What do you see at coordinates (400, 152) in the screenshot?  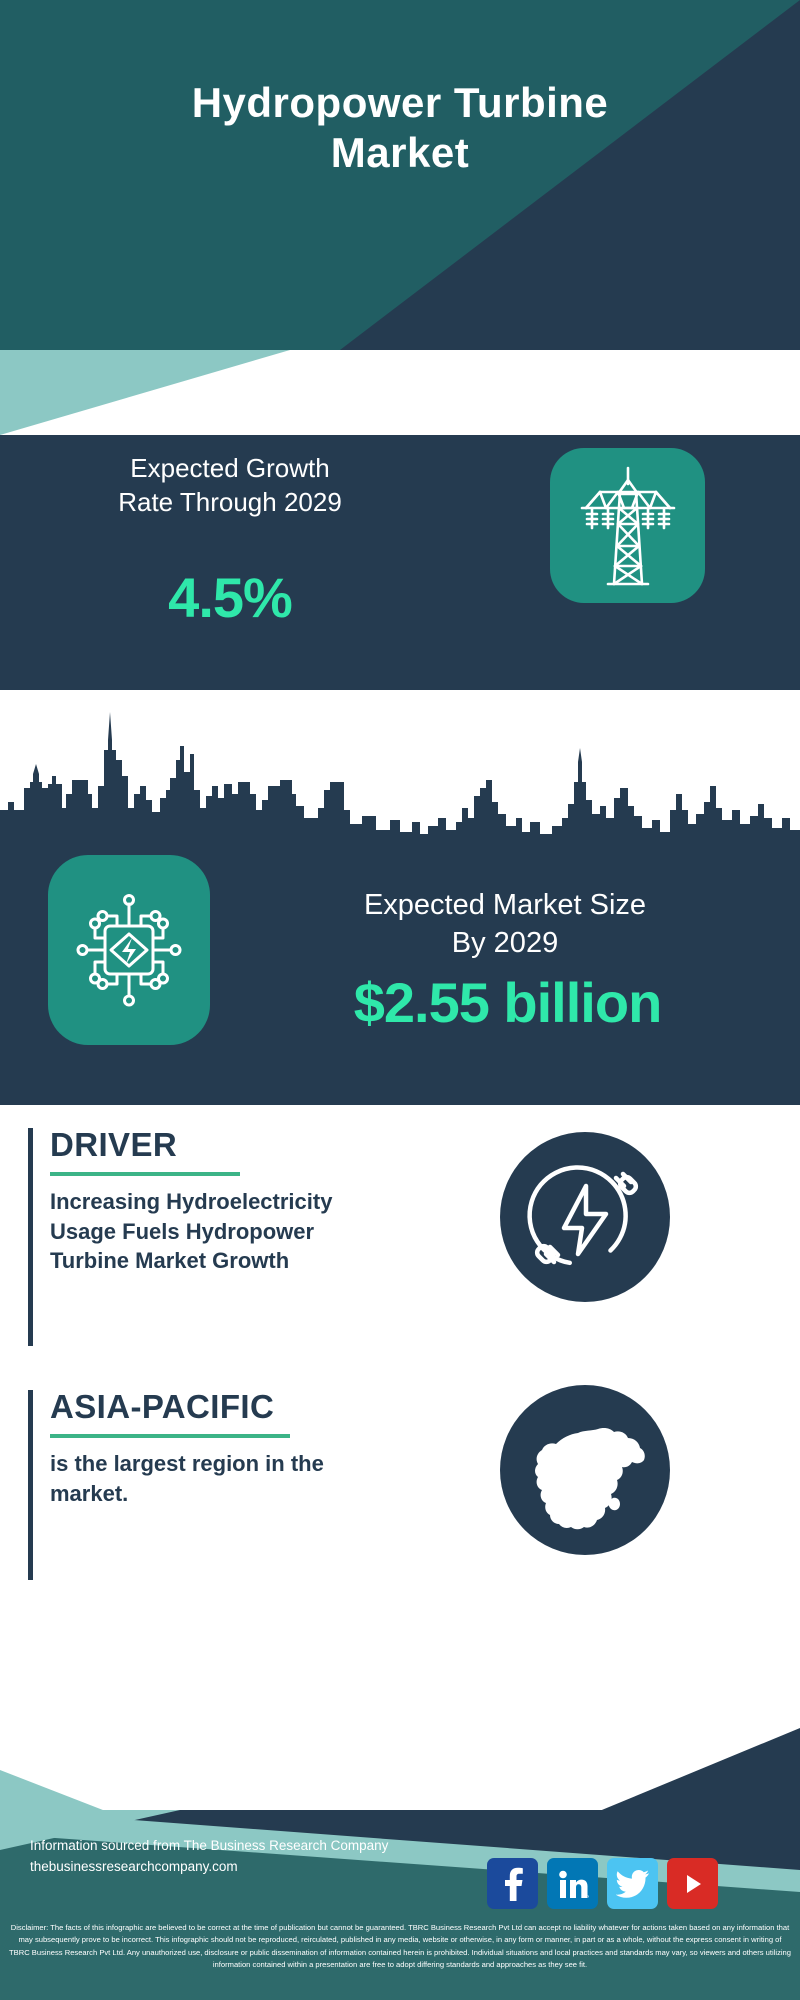 I see `page-title-line2: Market` at bounding box center [400, 152].